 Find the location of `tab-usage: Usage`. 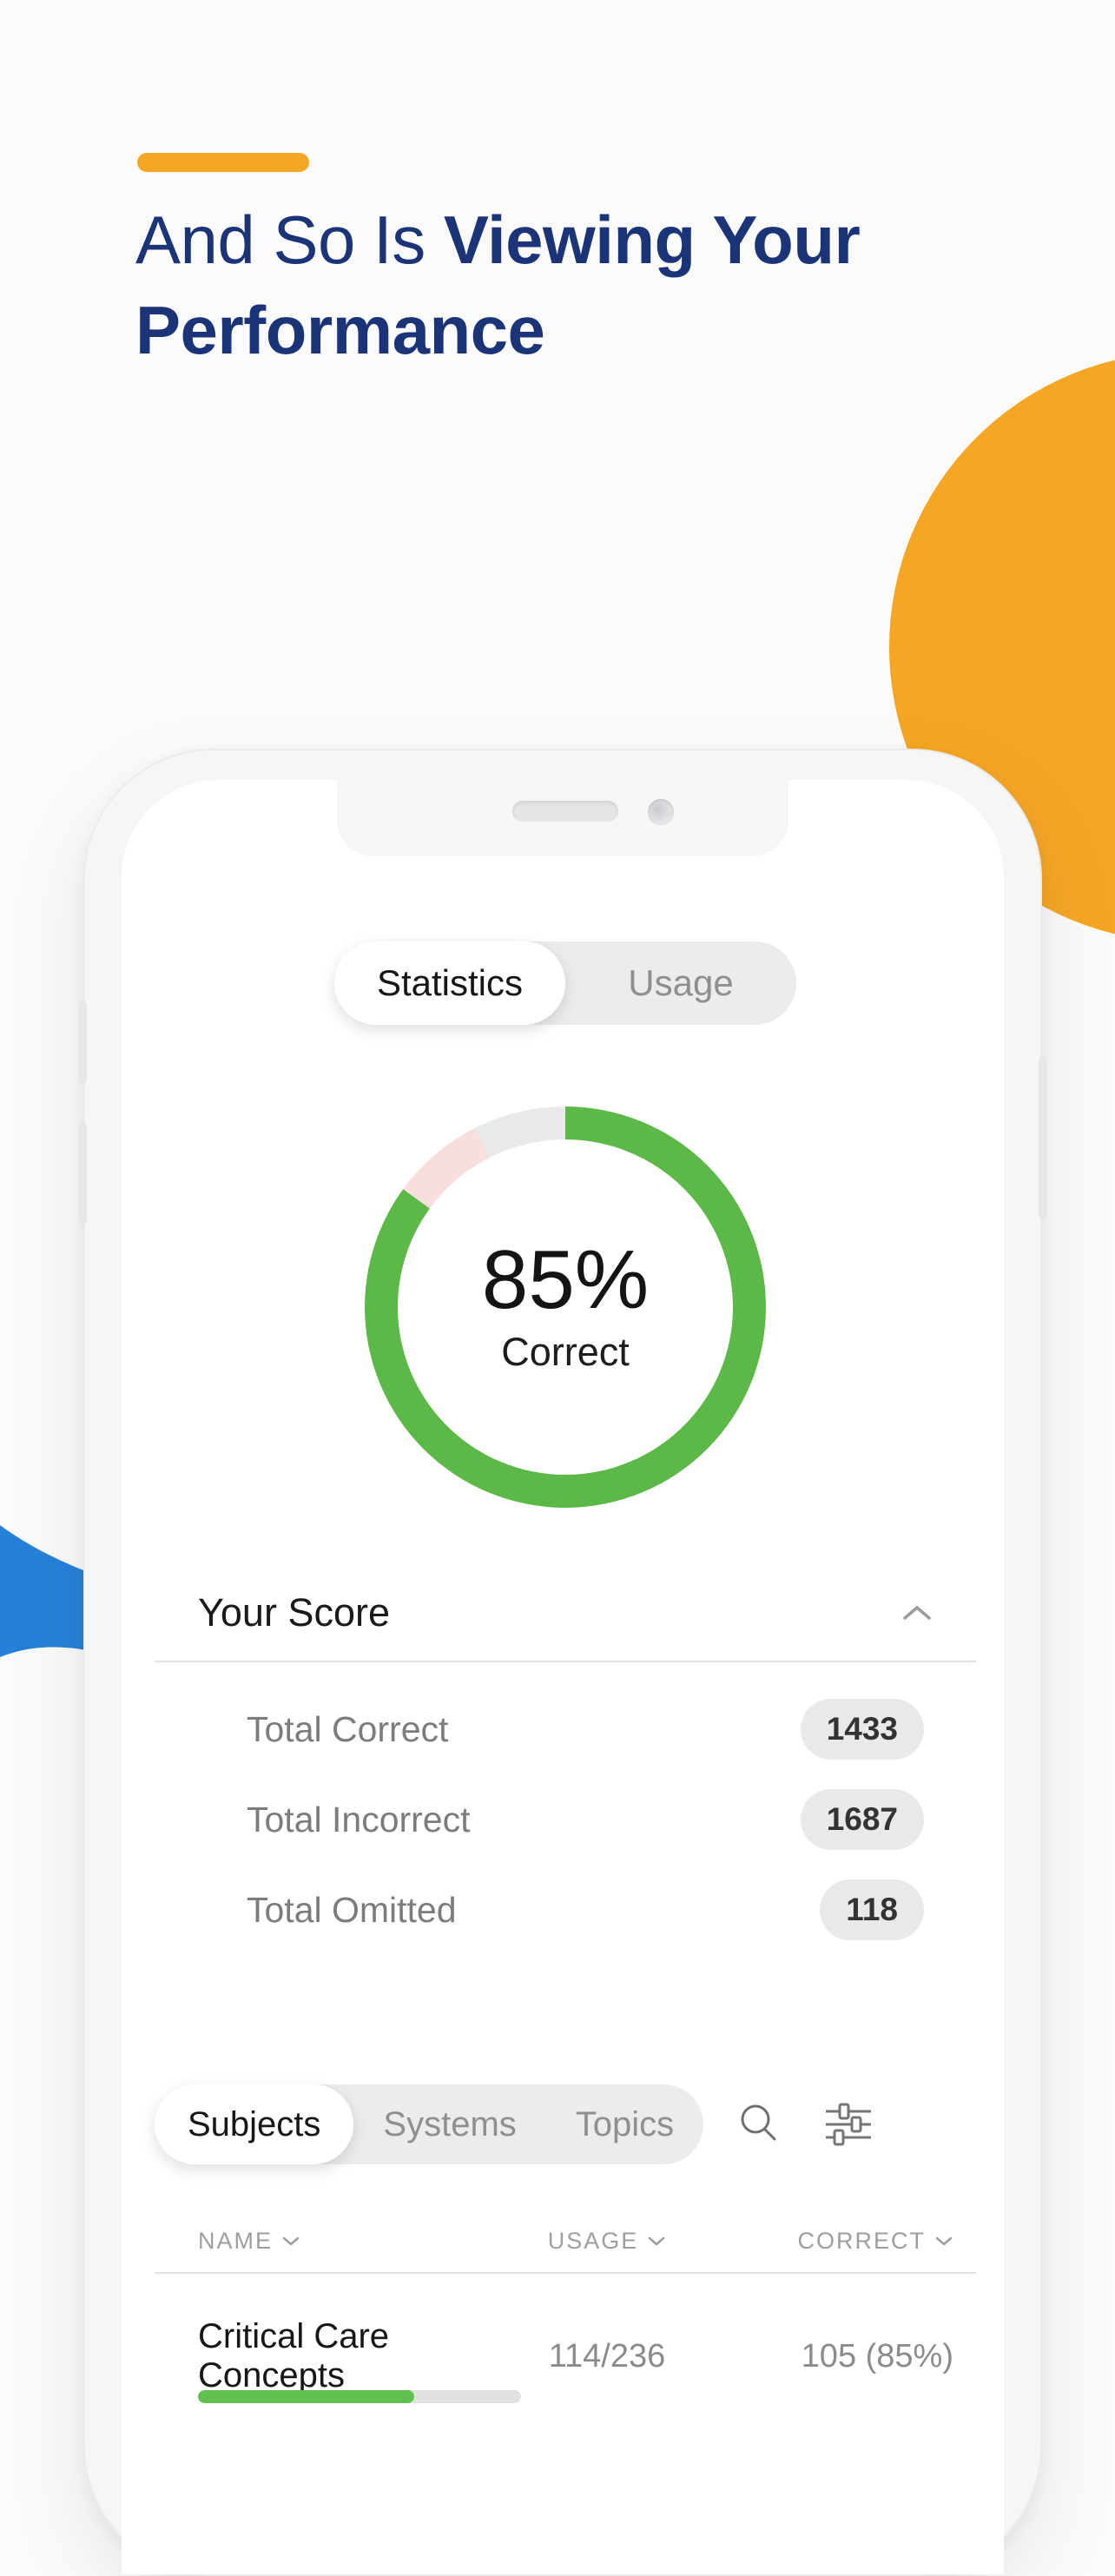

tab-usage: Usage is located at coordinates (680, 983).